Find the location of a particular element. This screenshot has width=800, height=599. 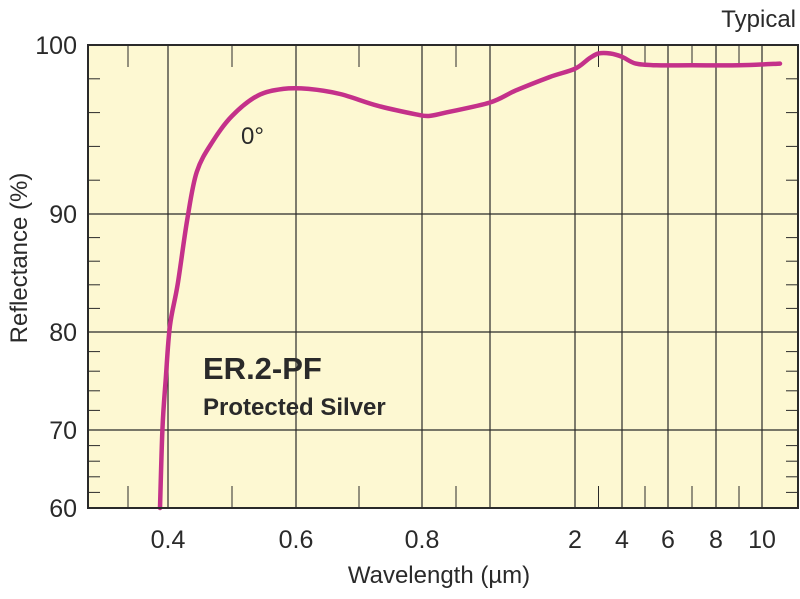

product-code: ER.2-PF is located at coordinates (262, 368).